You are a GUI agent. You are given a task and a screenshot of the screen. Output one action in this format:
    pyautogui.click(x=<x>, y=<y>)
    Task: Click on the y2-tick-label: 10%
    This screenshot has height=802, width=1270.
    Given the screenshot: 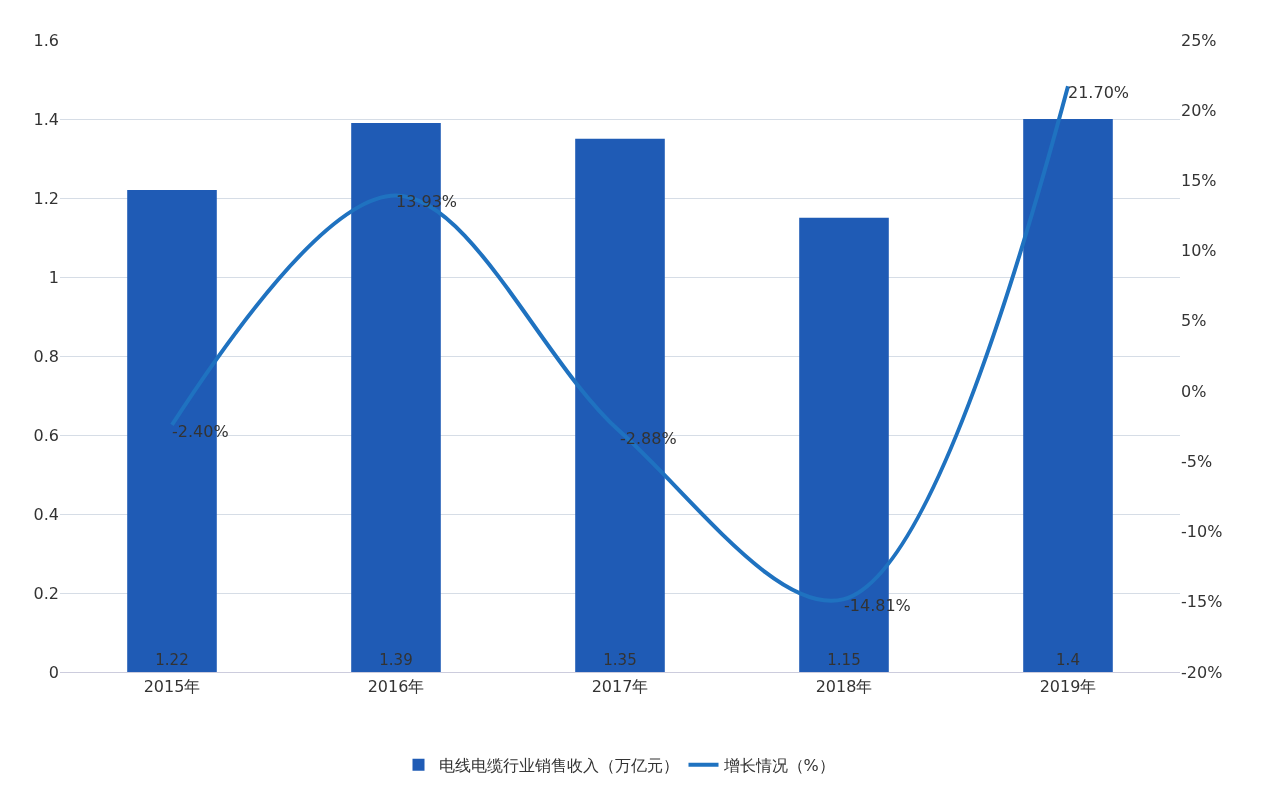 What is the action you would take?
    pyautogui.click(x=1199, y=251)
    